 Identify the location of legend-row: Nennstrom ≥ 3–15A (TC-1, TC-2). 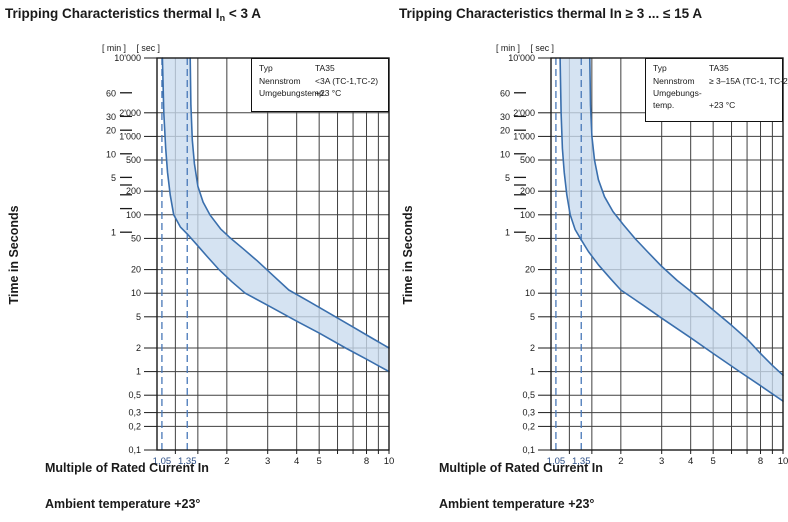
(720, 81).